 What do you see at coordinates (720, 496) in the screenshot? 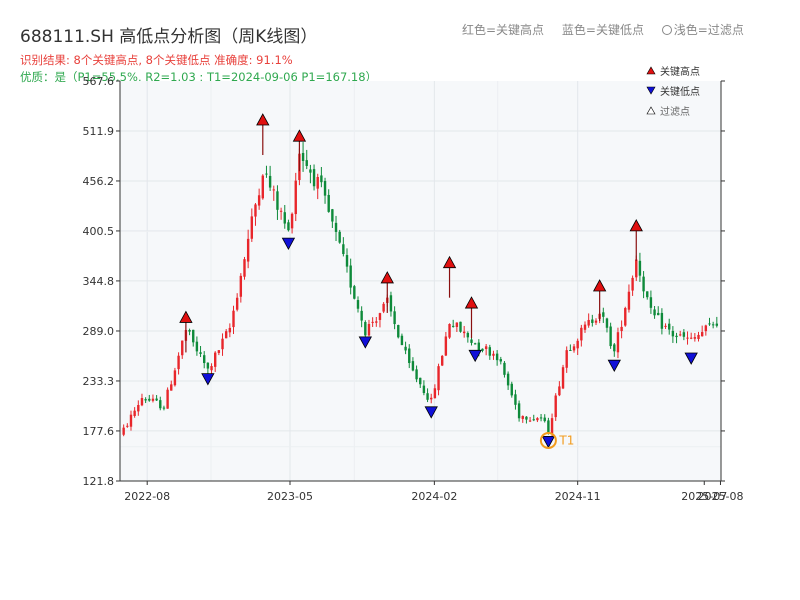
I see `x-tick-label: 2025-08` at bounding box center [720, 496].